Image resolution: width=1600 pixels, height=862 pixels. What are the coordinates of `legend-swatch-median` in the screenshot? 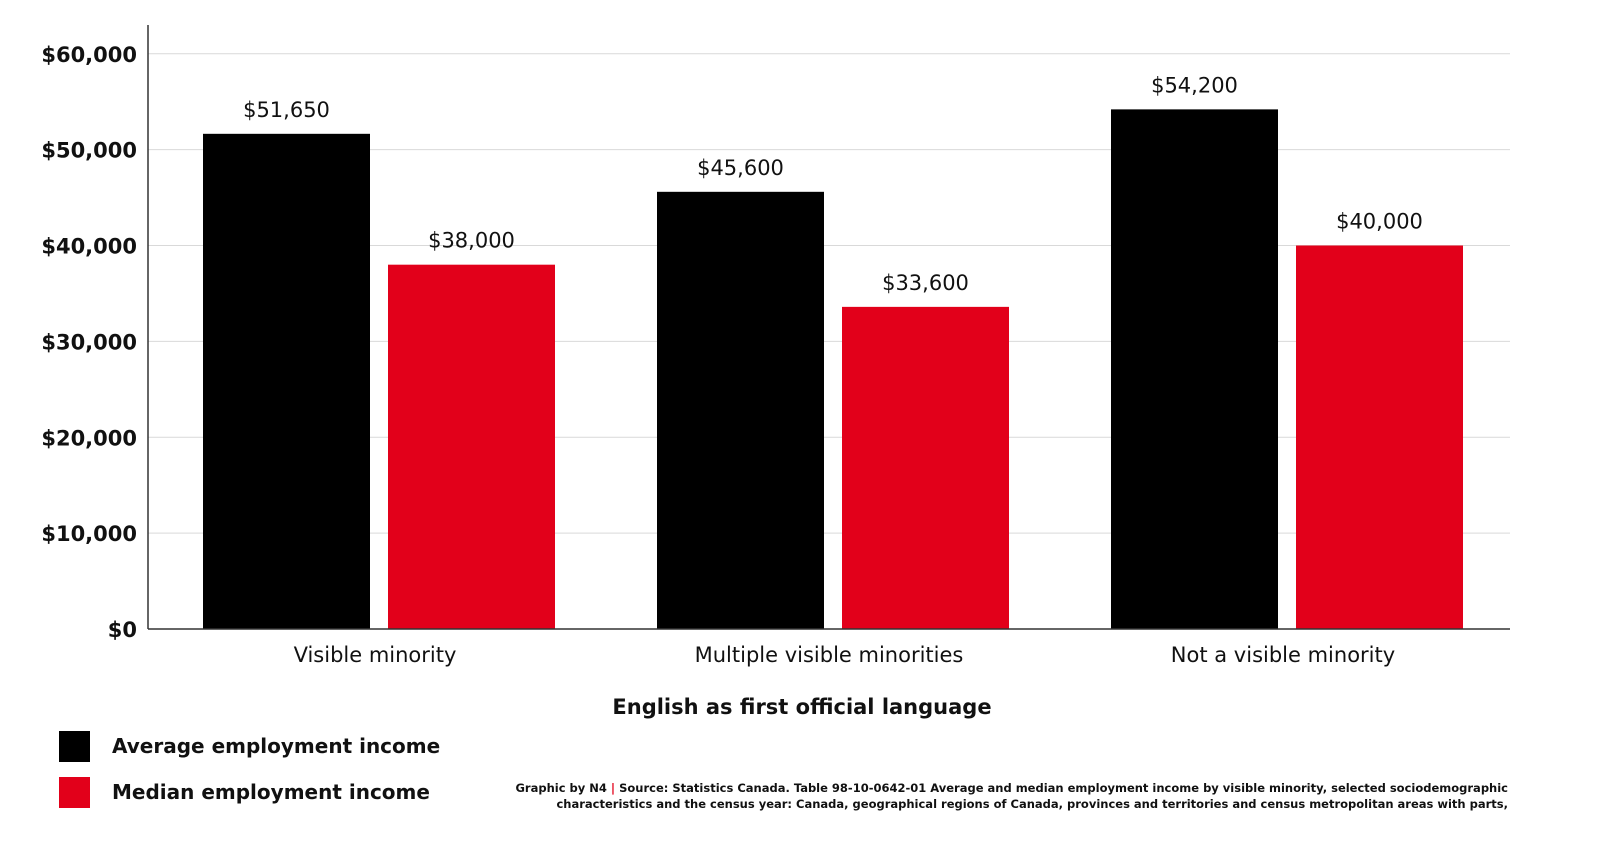 It's located at (74, 792).